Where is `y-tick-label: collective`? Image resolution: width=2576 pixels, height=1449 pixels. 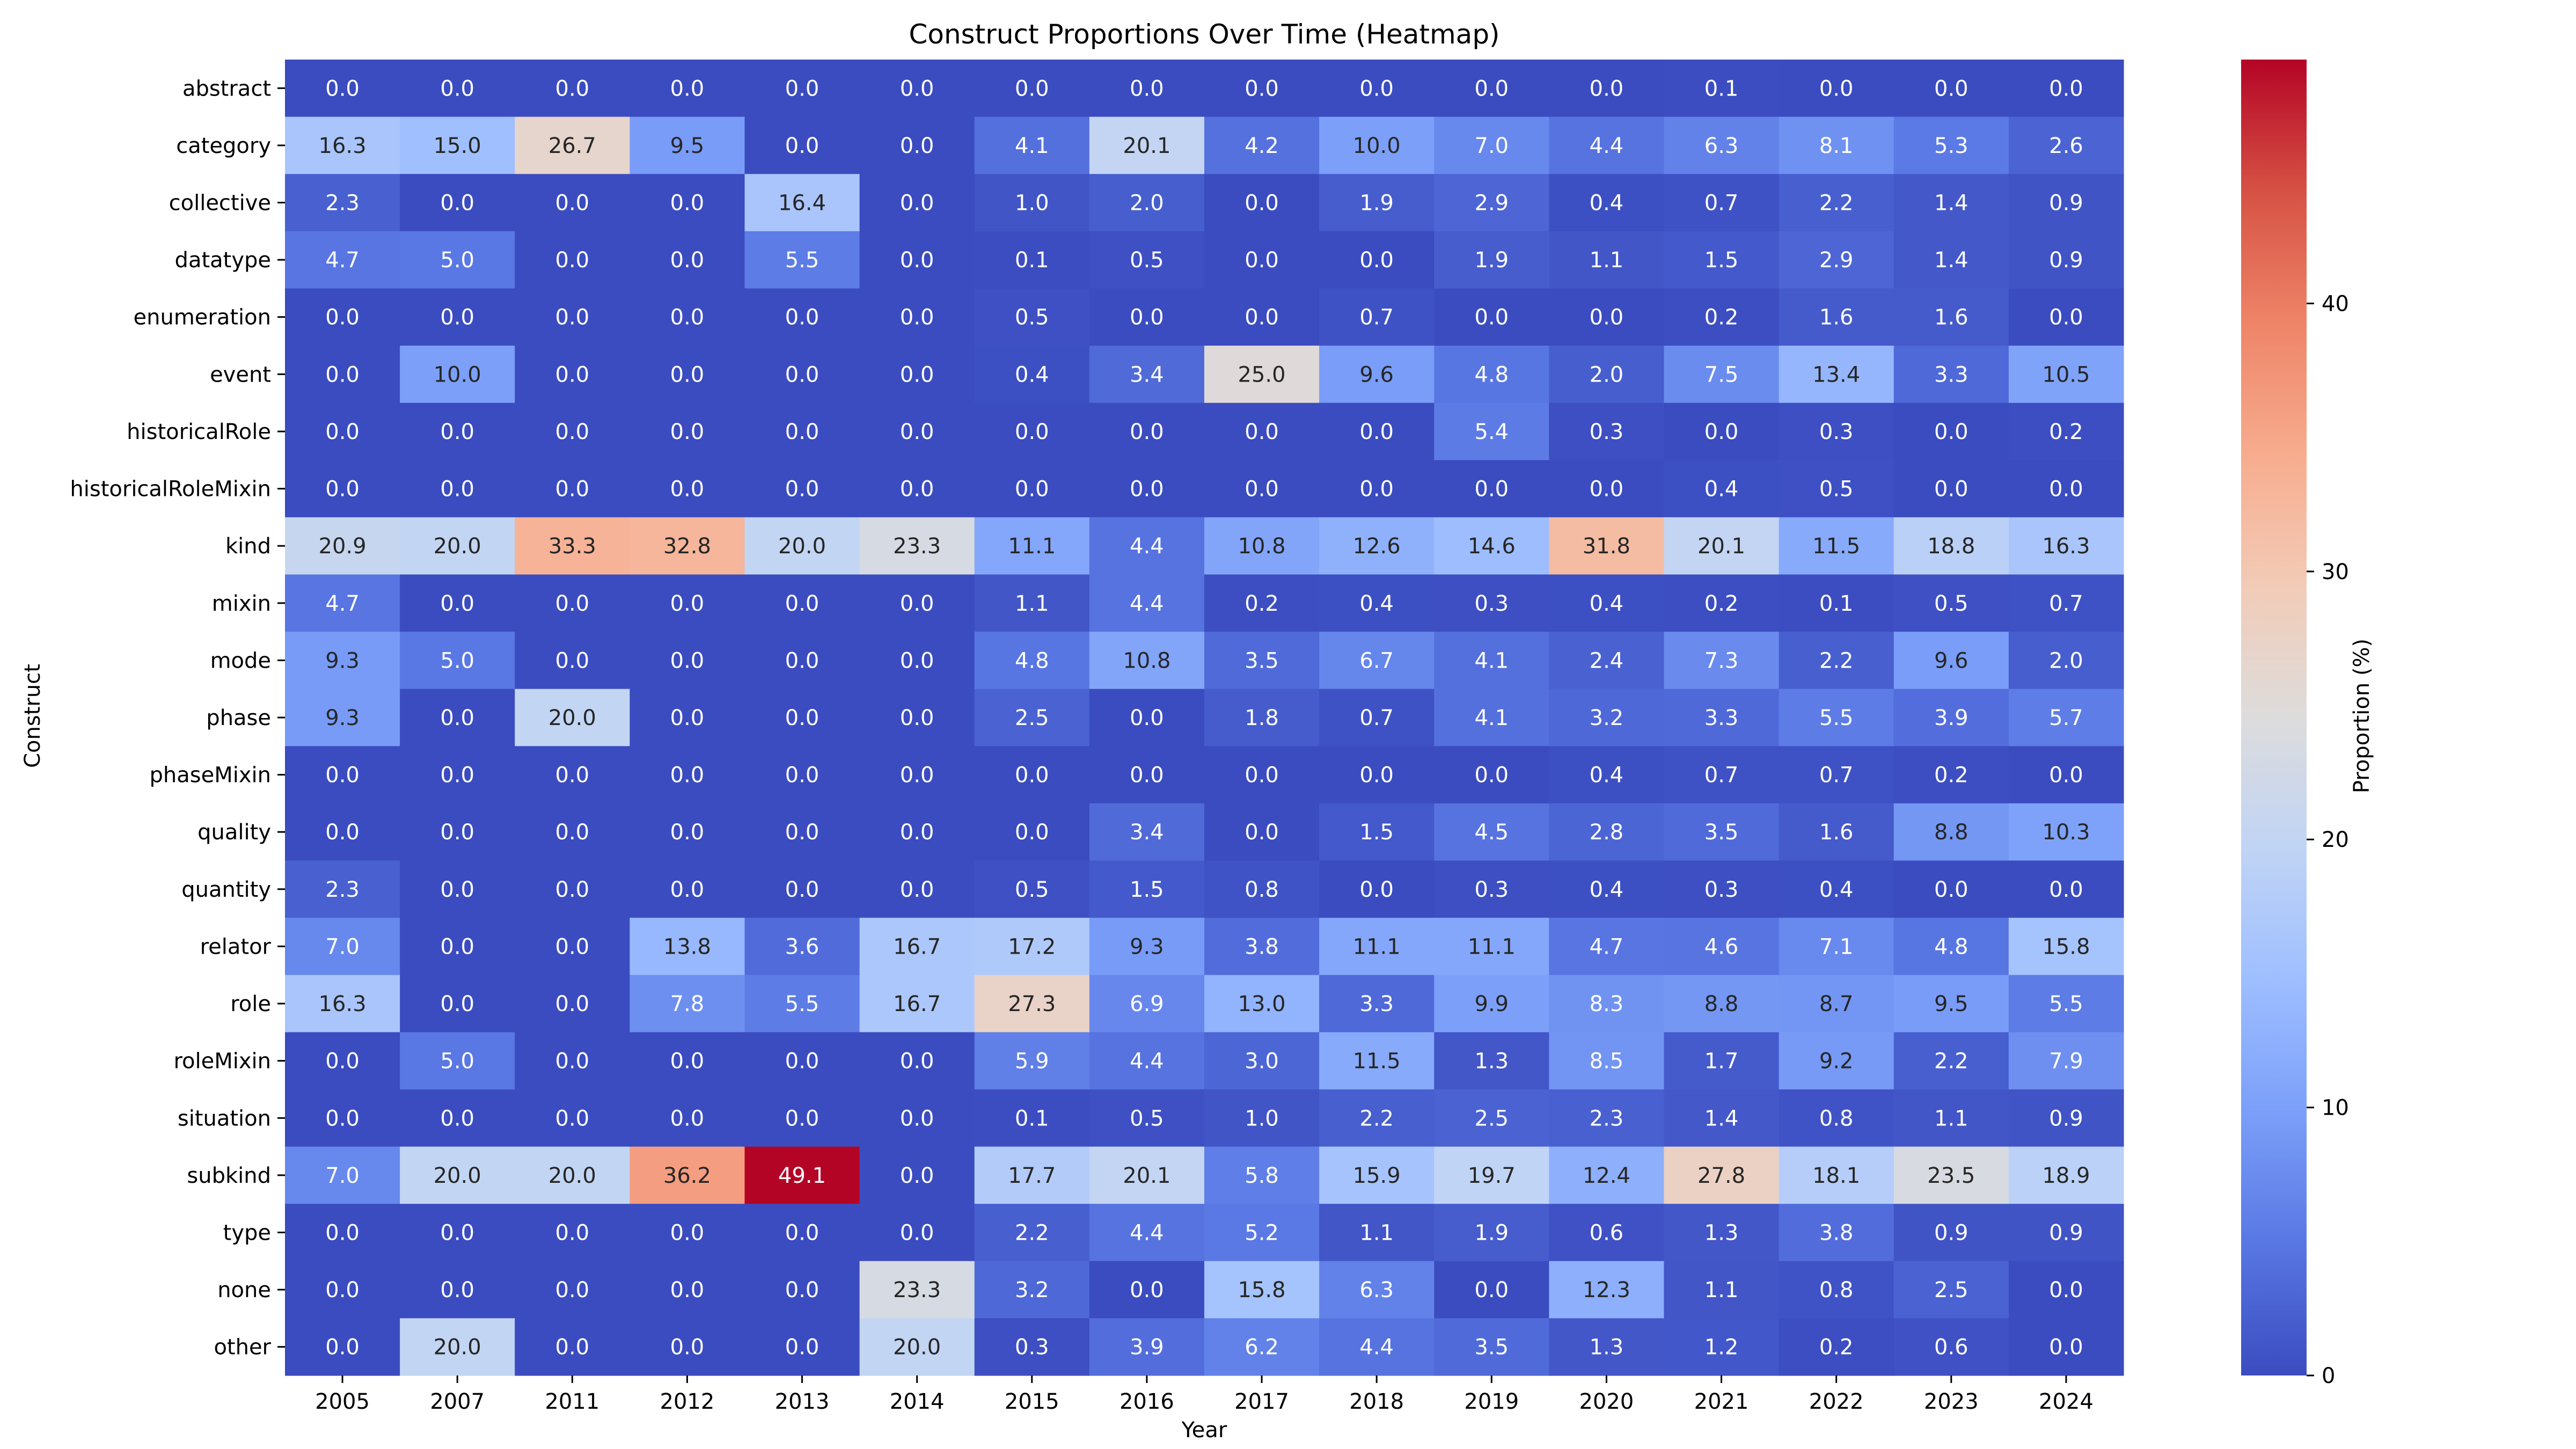
y-tick-label: collective is located at coordinates (220, 203).